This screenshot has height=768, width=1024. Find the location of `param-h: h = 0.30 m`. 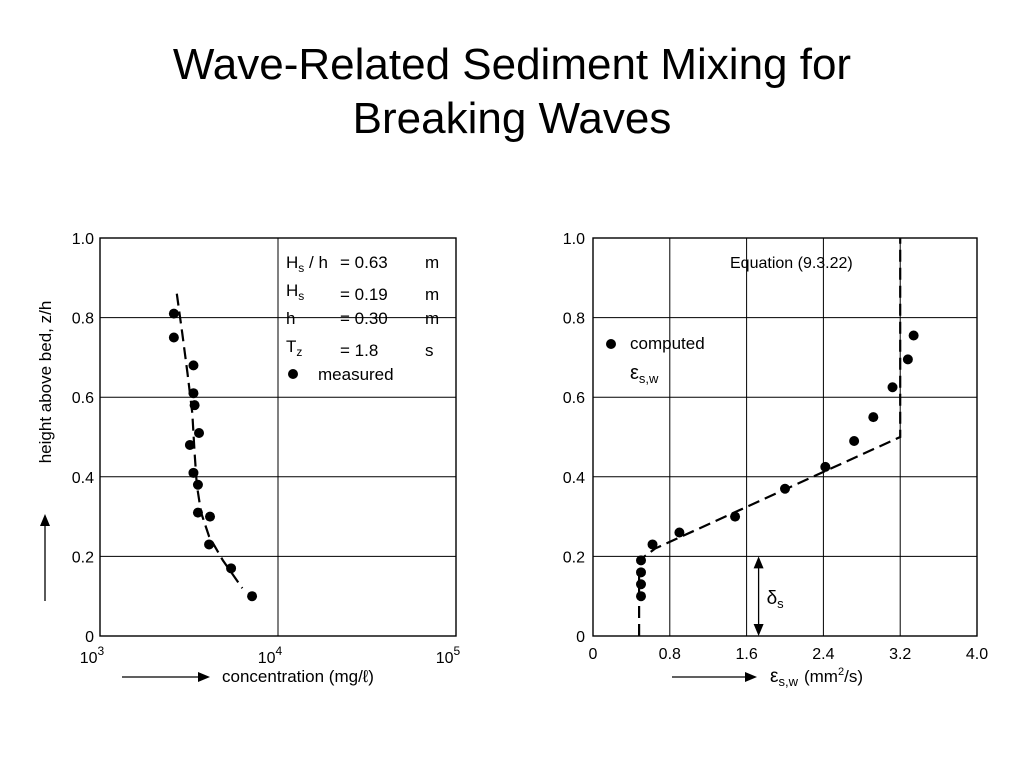

param-h: h = 0.30 m is located at coordinates (362, 318).